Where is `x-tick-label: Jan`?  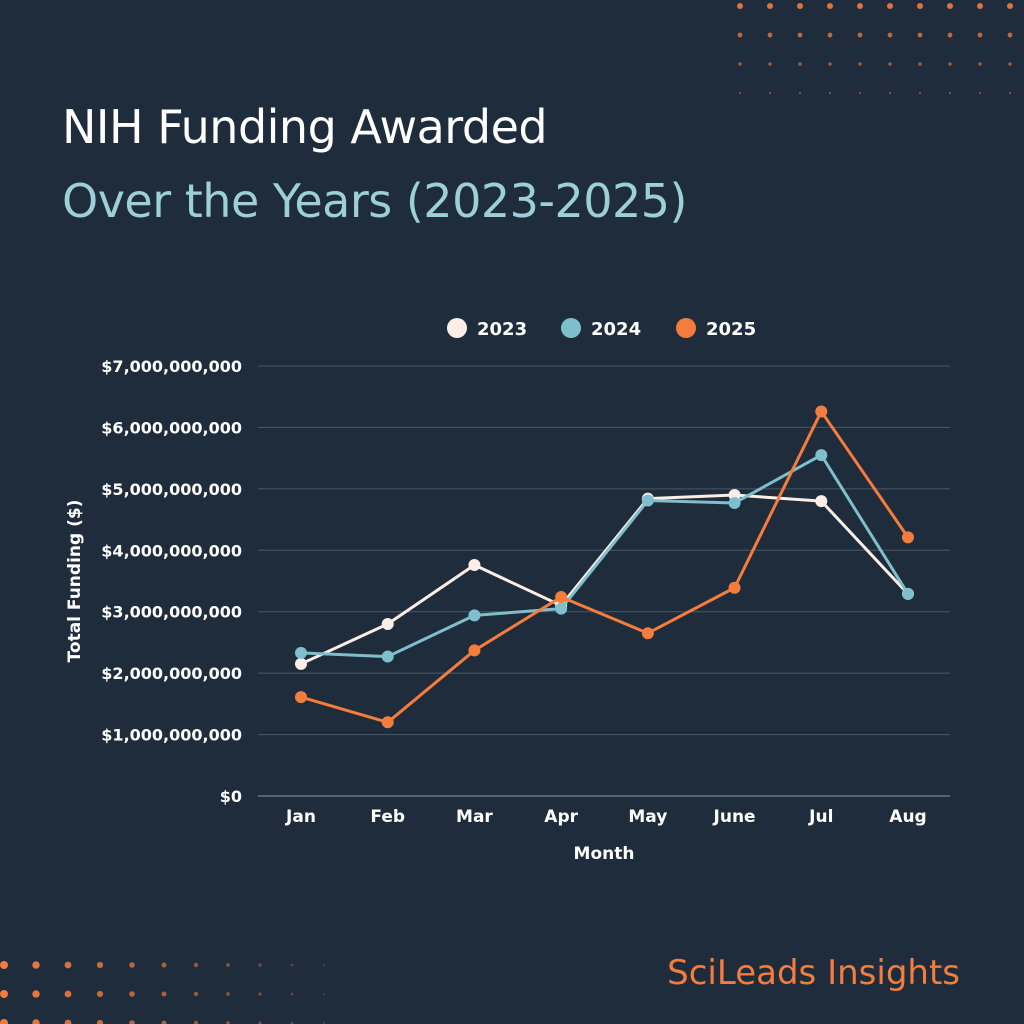
x-tick-label: Jan is located at coordinates (300, 817).